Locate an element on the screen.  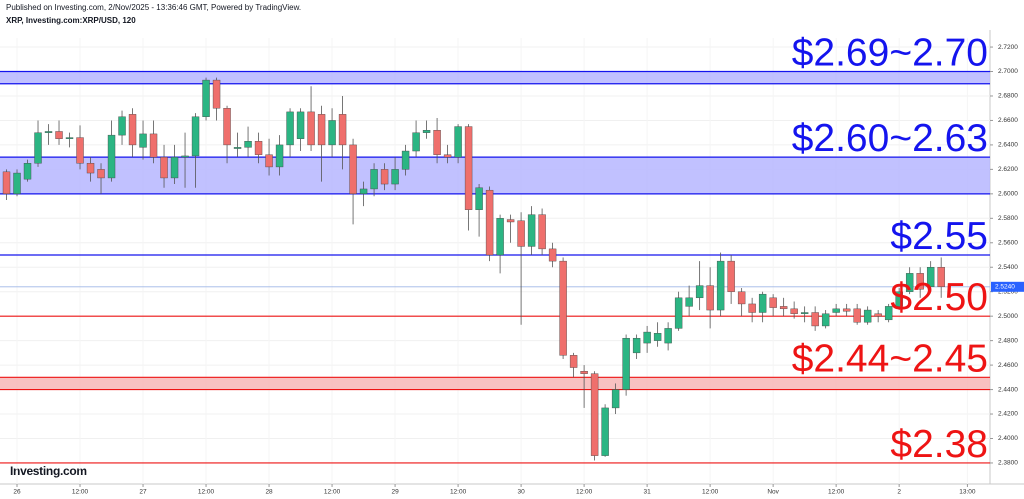
x-tick-label: 31 is located at coordinates (648, 492).